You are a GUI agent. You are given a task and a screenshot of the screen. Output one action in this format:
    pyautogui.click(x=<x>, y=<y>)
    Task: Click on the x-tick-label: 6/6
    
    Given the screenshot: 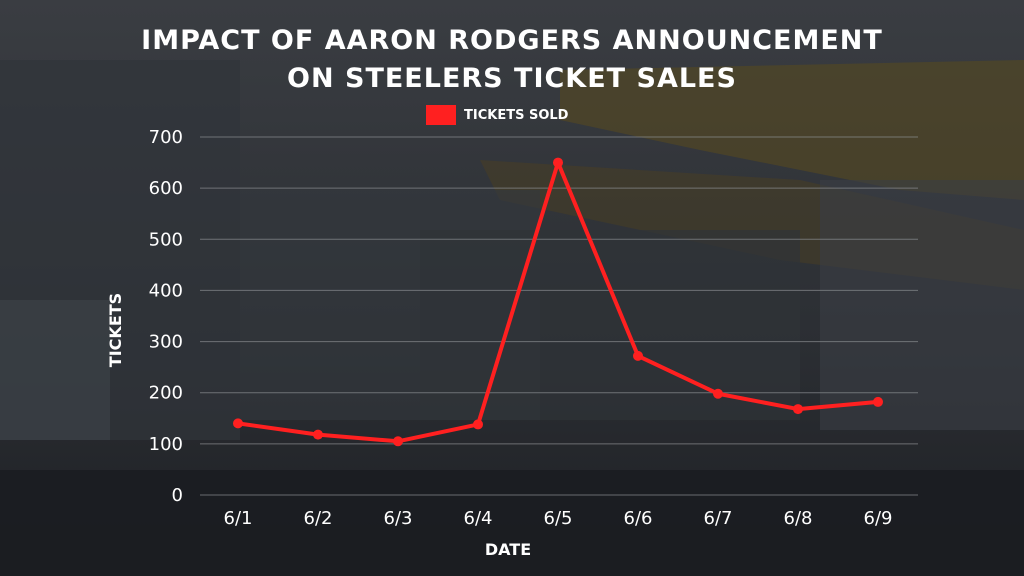 What is the action you would take?
    pyautogui.click(x=638, y=518)
    